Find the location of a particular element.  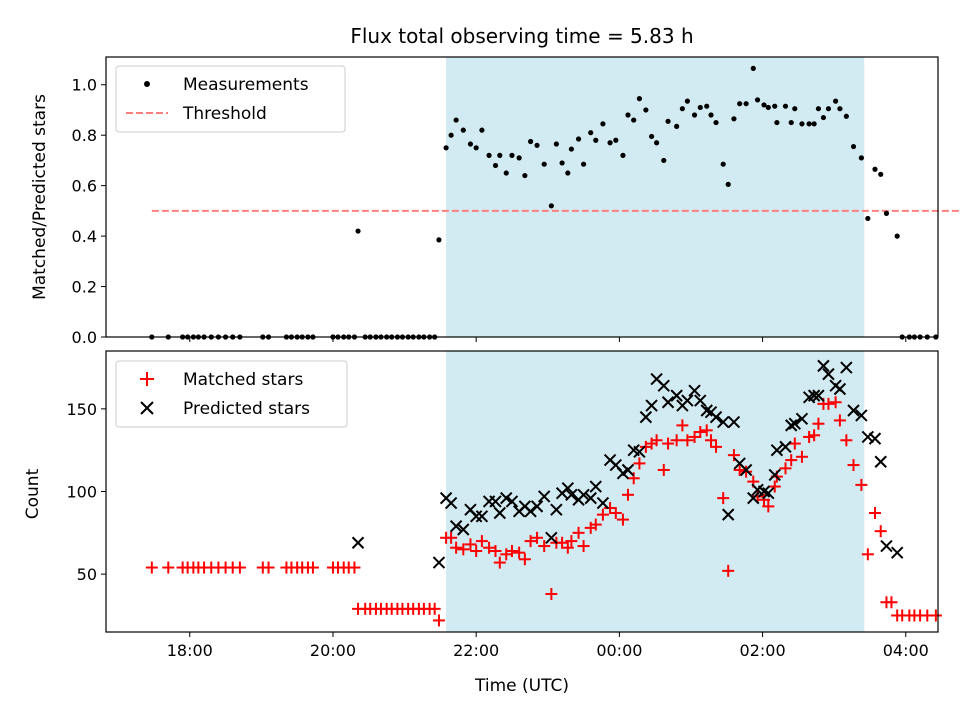

x-tick-label: 18:00 is located at coordinates (190, 650).